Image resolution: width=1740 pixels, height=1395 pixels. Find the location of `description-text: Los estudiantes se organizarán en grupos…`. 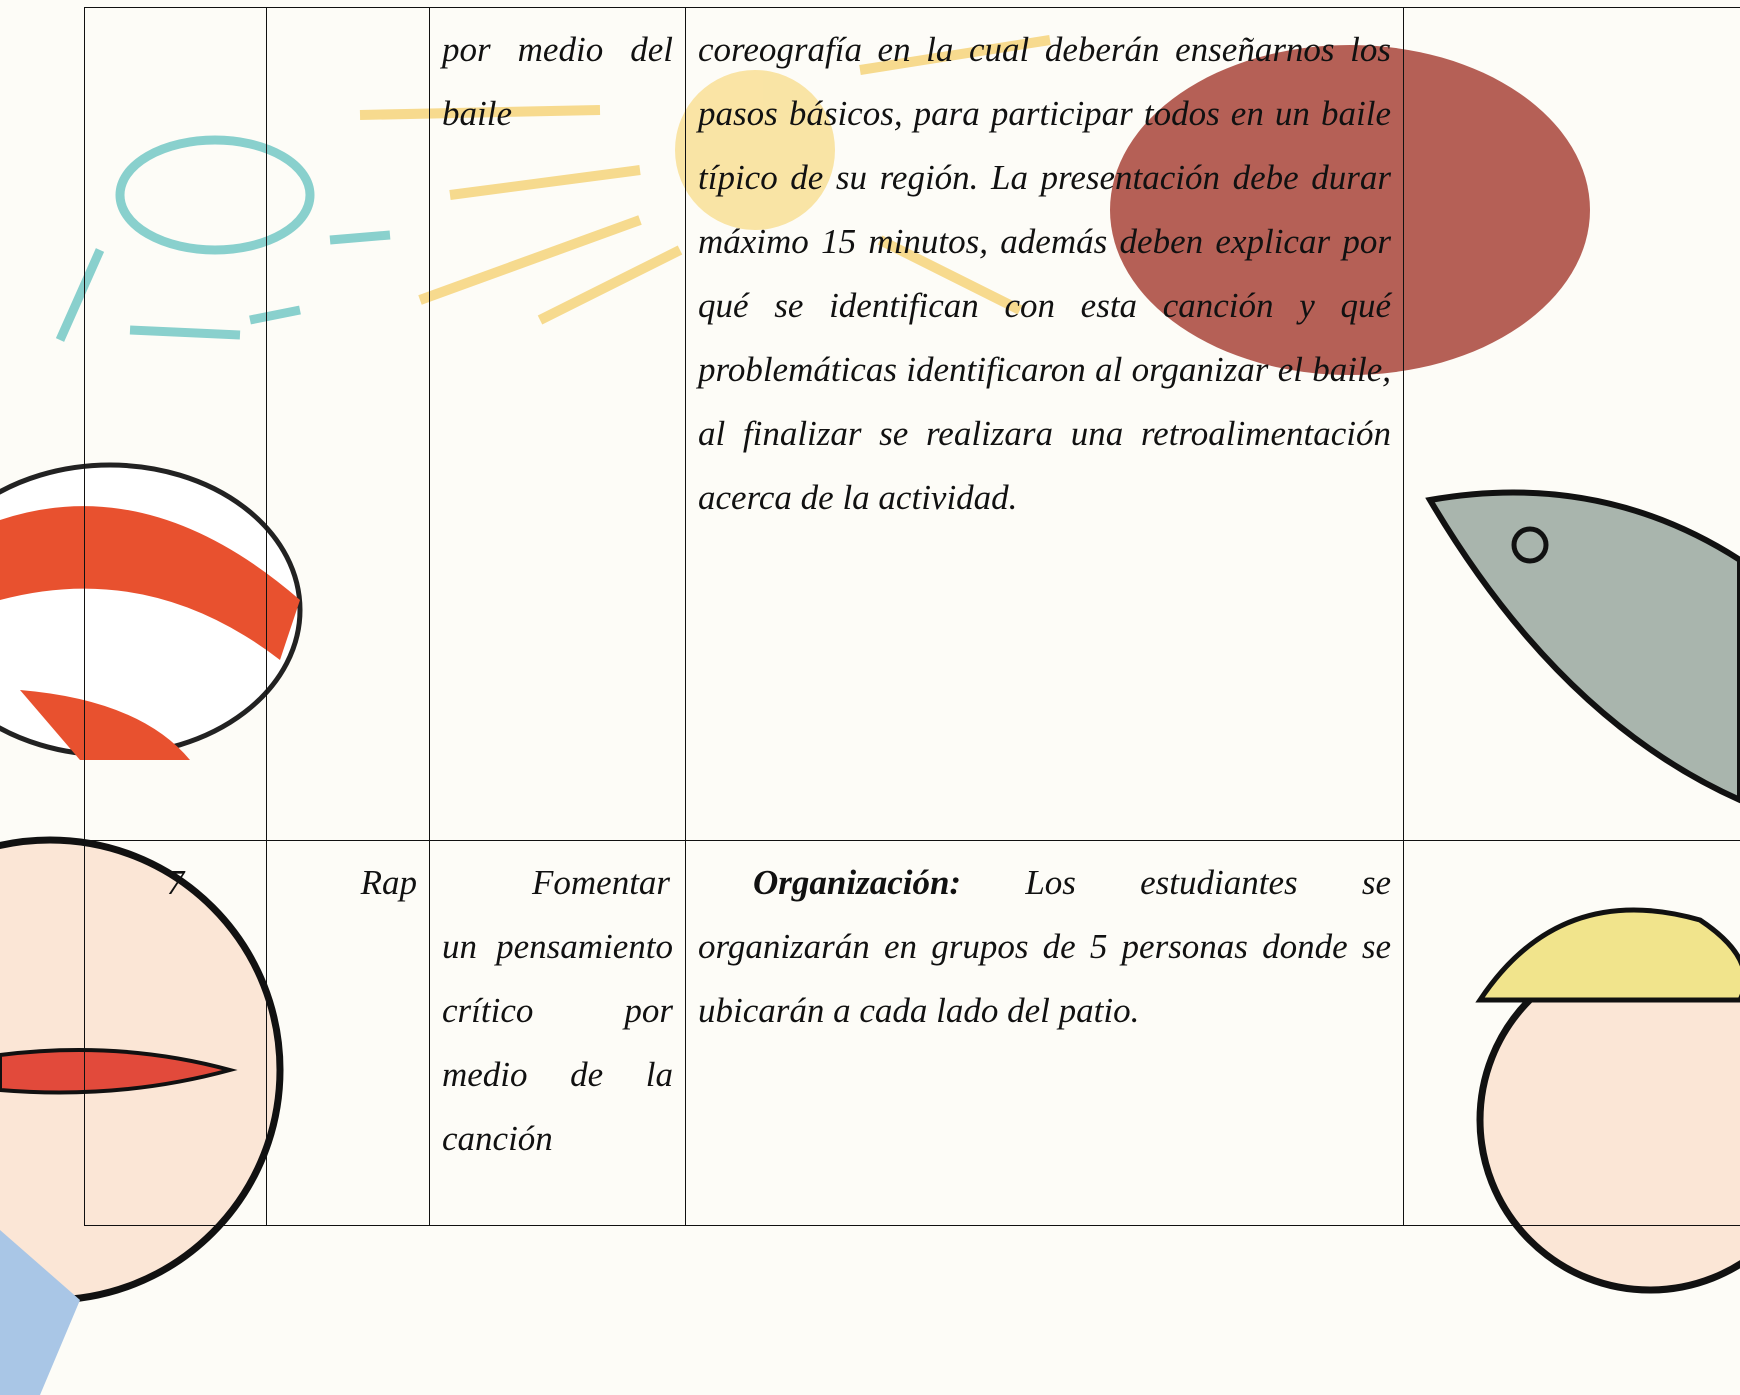

description-text: Los estudiantes se organizarán en grupos… is located at coordinates (1045, 946).